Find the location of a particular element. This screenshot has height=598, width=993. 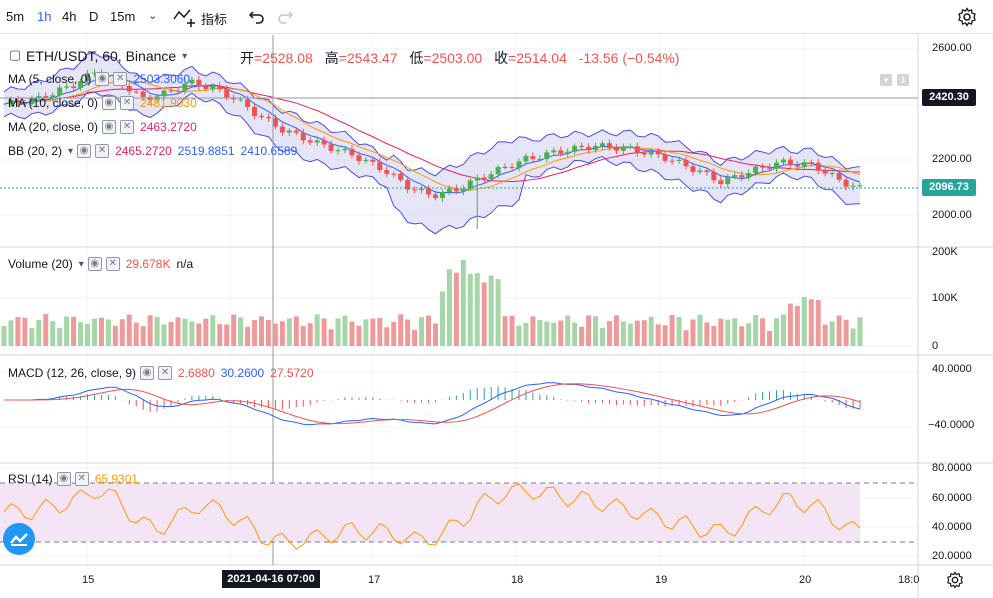

redo-icon is located at coordinates (285, 18).